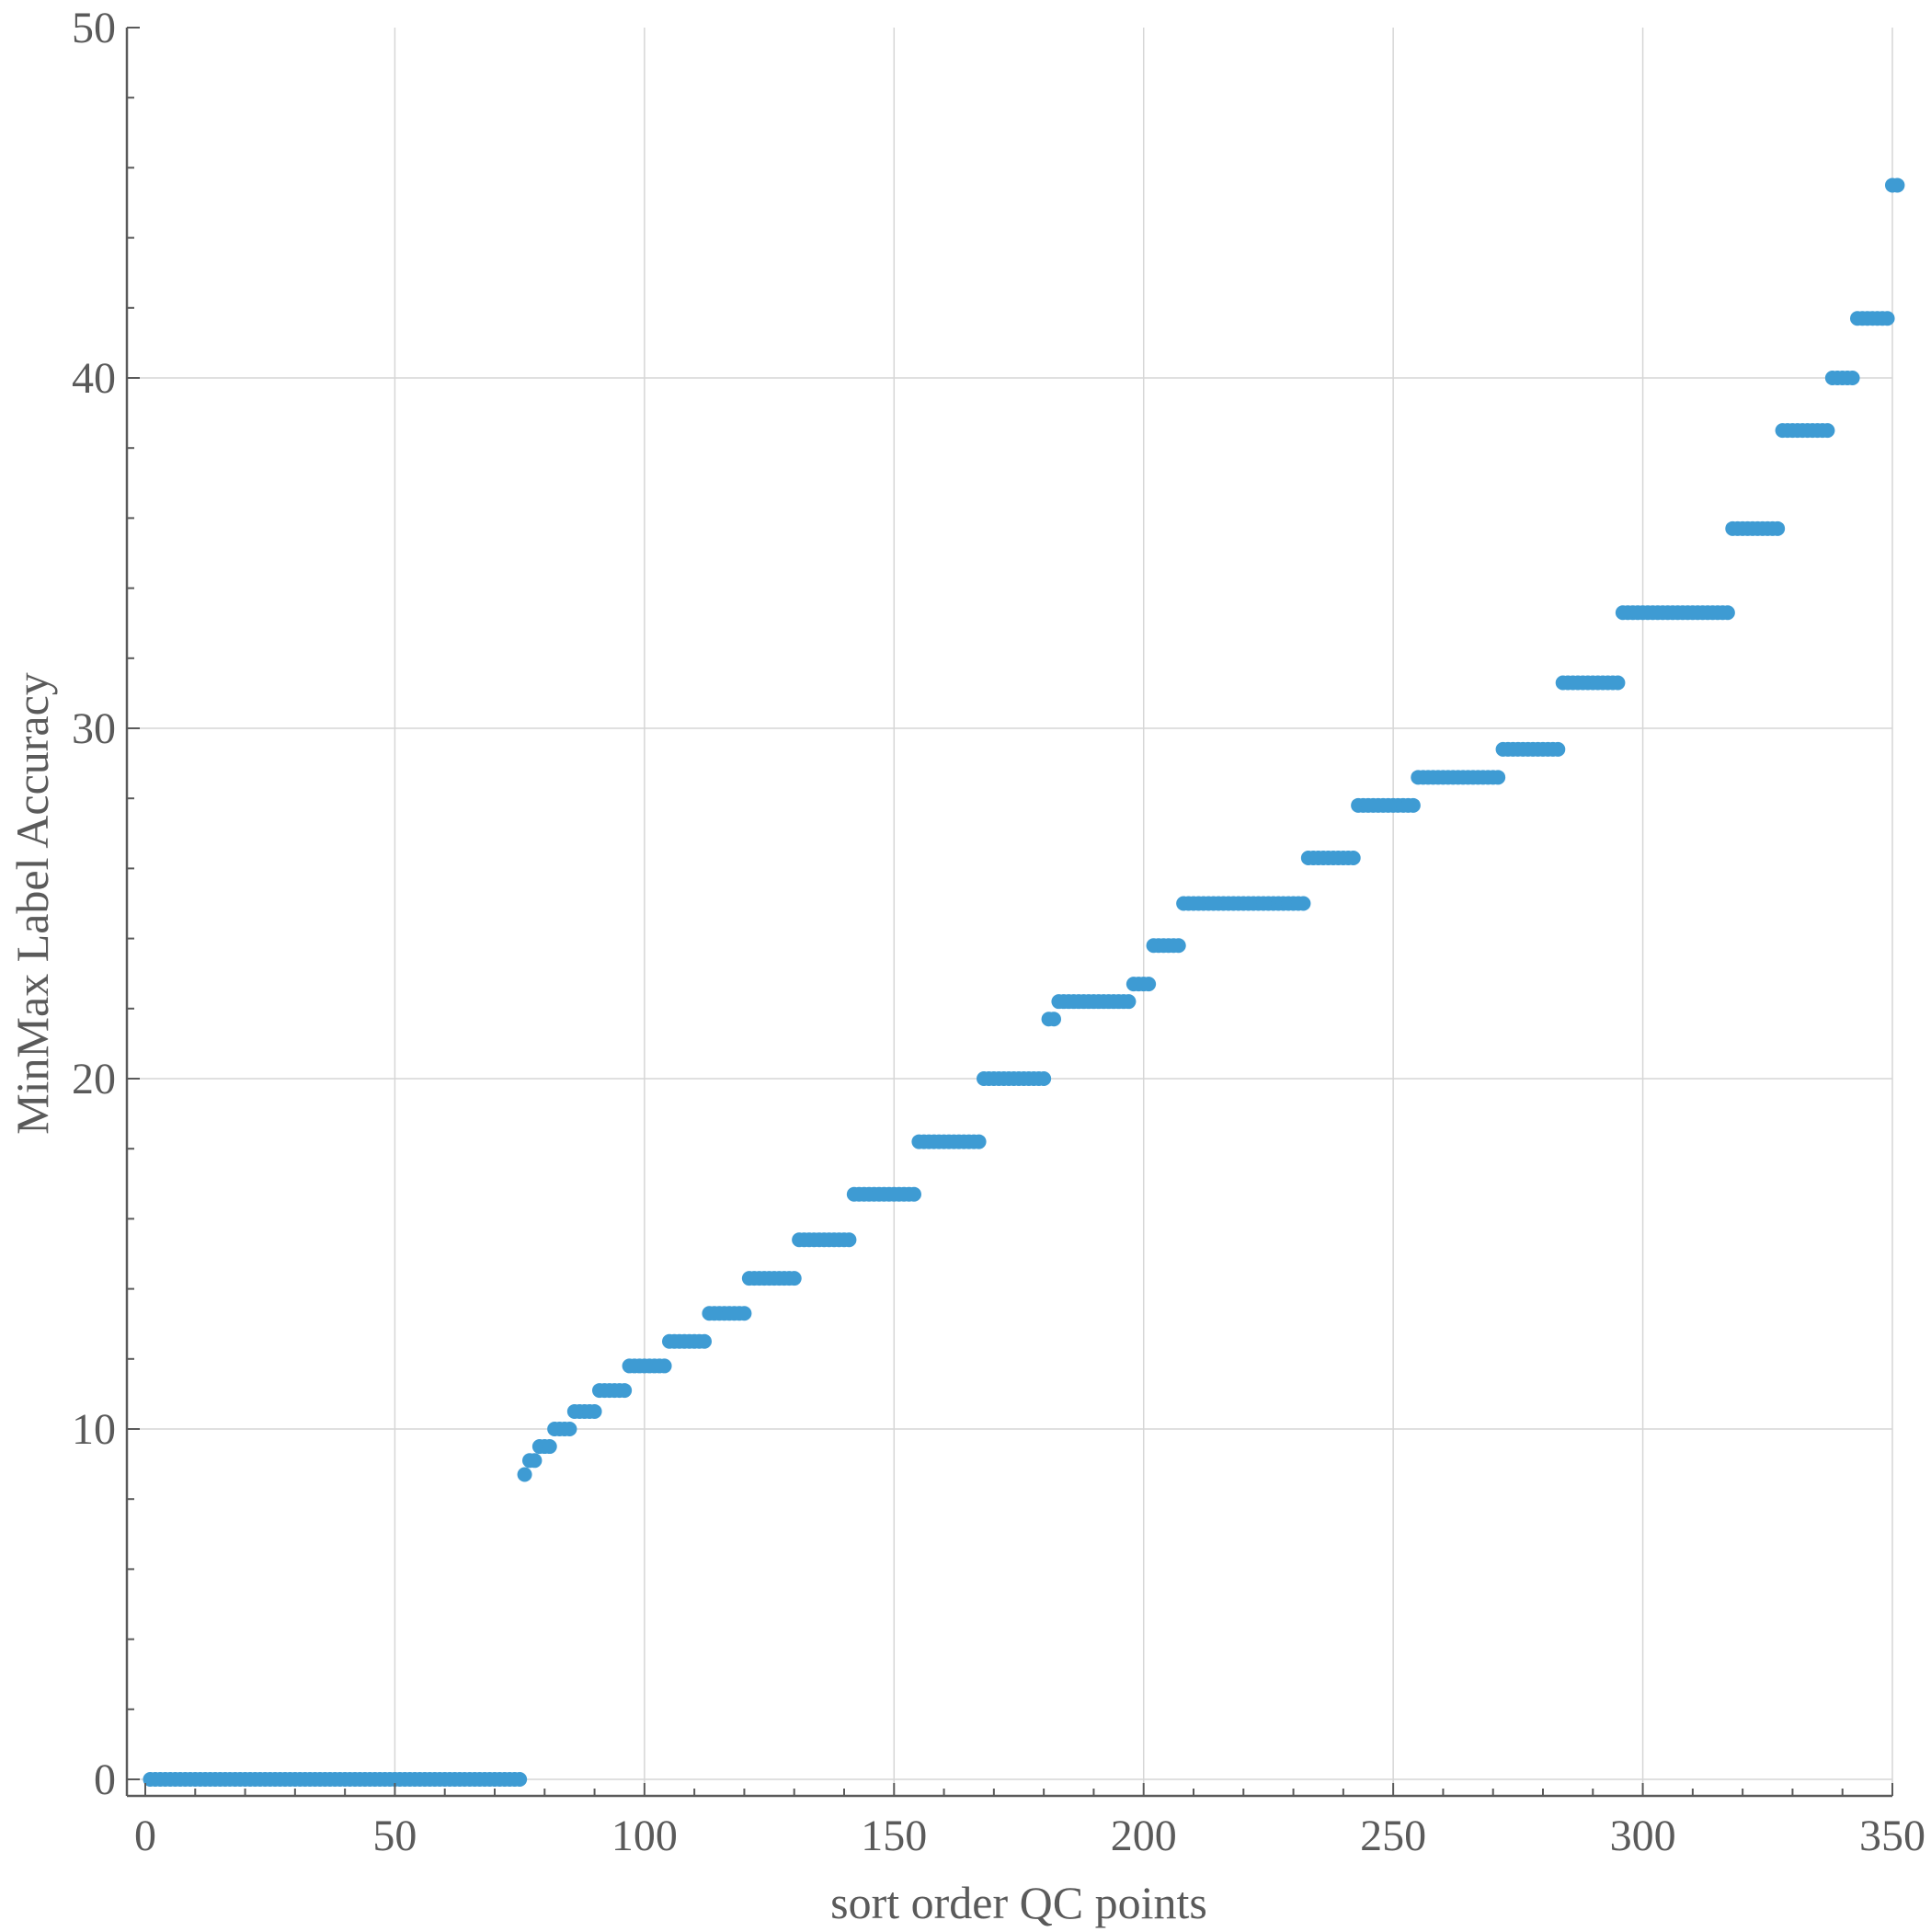 The height and width of the screenshot is (1932, 1931). I want to click on y-tick-label: 20, so click(94, 1079).